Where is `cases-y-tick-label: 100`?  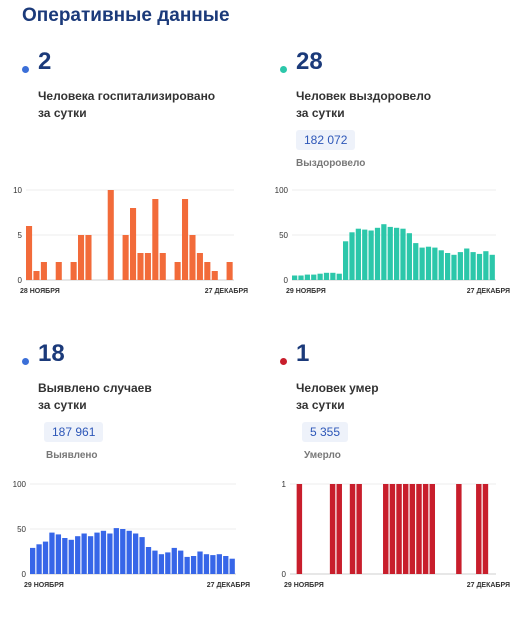 cases-y-tick-label: 100 is located at coordinates (20, 484).